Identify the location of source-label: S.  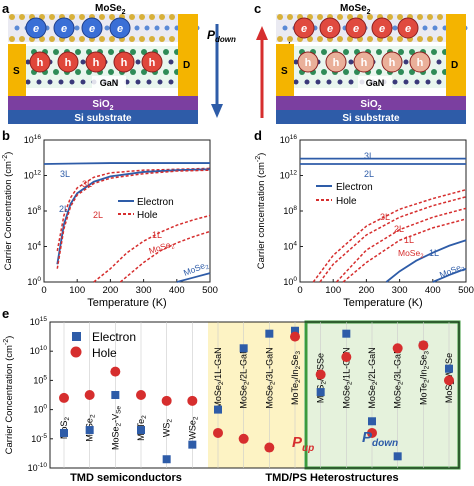
(284, 71).